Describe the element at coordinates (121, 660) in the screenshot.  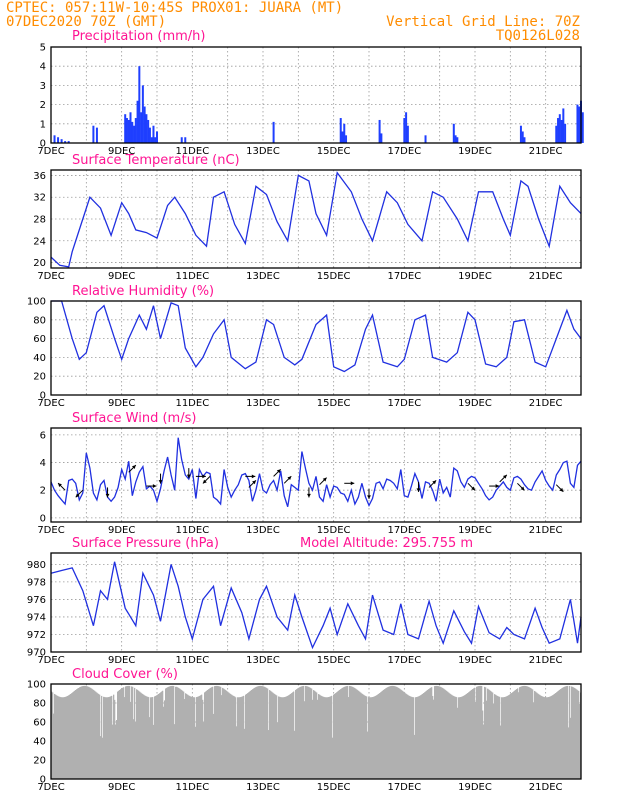
I see `x-tick-label: 9DEC` at that location.